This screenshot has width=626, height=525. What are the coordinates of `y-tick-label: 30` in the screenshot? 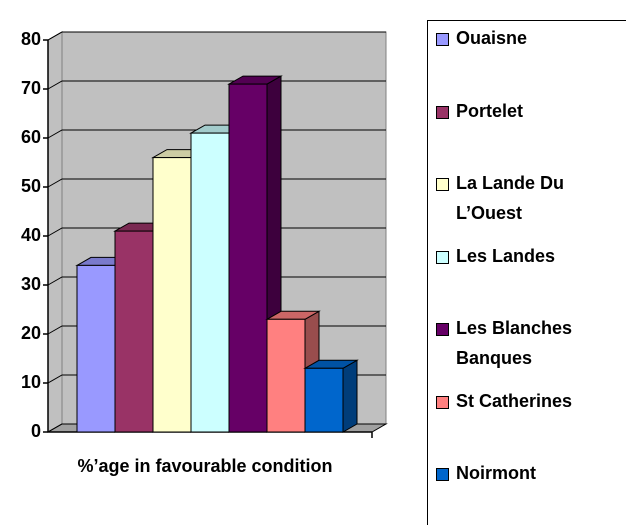 It's located at (31, 284).